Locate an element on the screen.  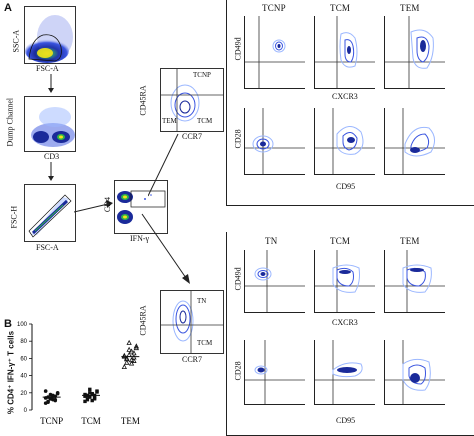
gating-plot-ssc-fsc is located at coordinates (50, 35).